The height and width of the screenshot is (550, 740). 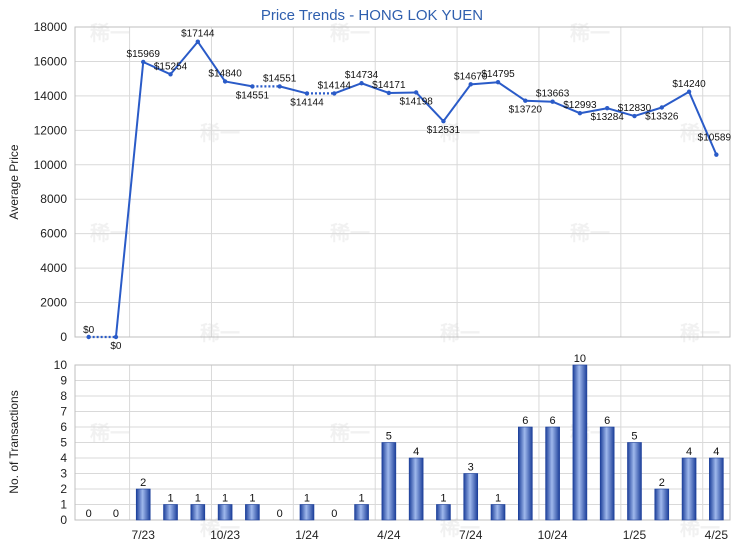 What do you see at coordinates (116, 346) in the screenshot?
I see `price-data-label: $0` at bounding box center [116, 346].